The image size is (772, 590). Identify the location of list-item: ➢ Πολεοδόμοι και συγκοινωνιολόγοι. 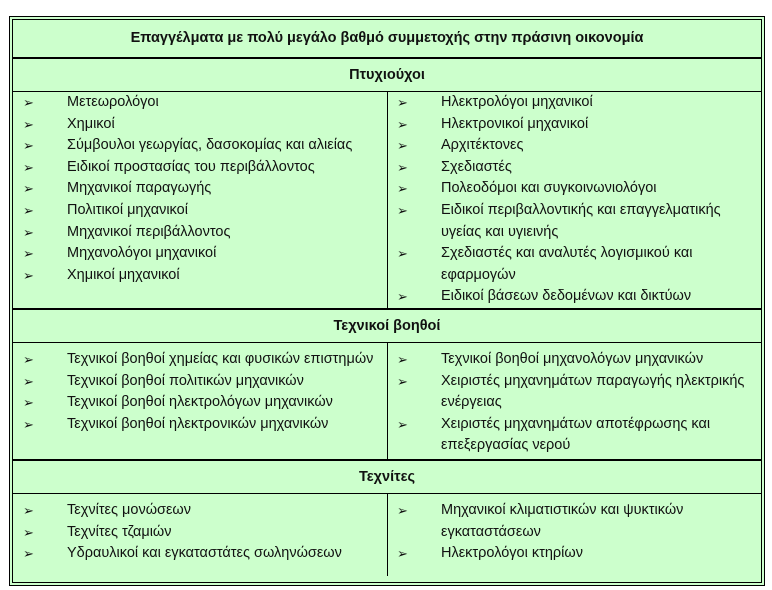
(574, 189).